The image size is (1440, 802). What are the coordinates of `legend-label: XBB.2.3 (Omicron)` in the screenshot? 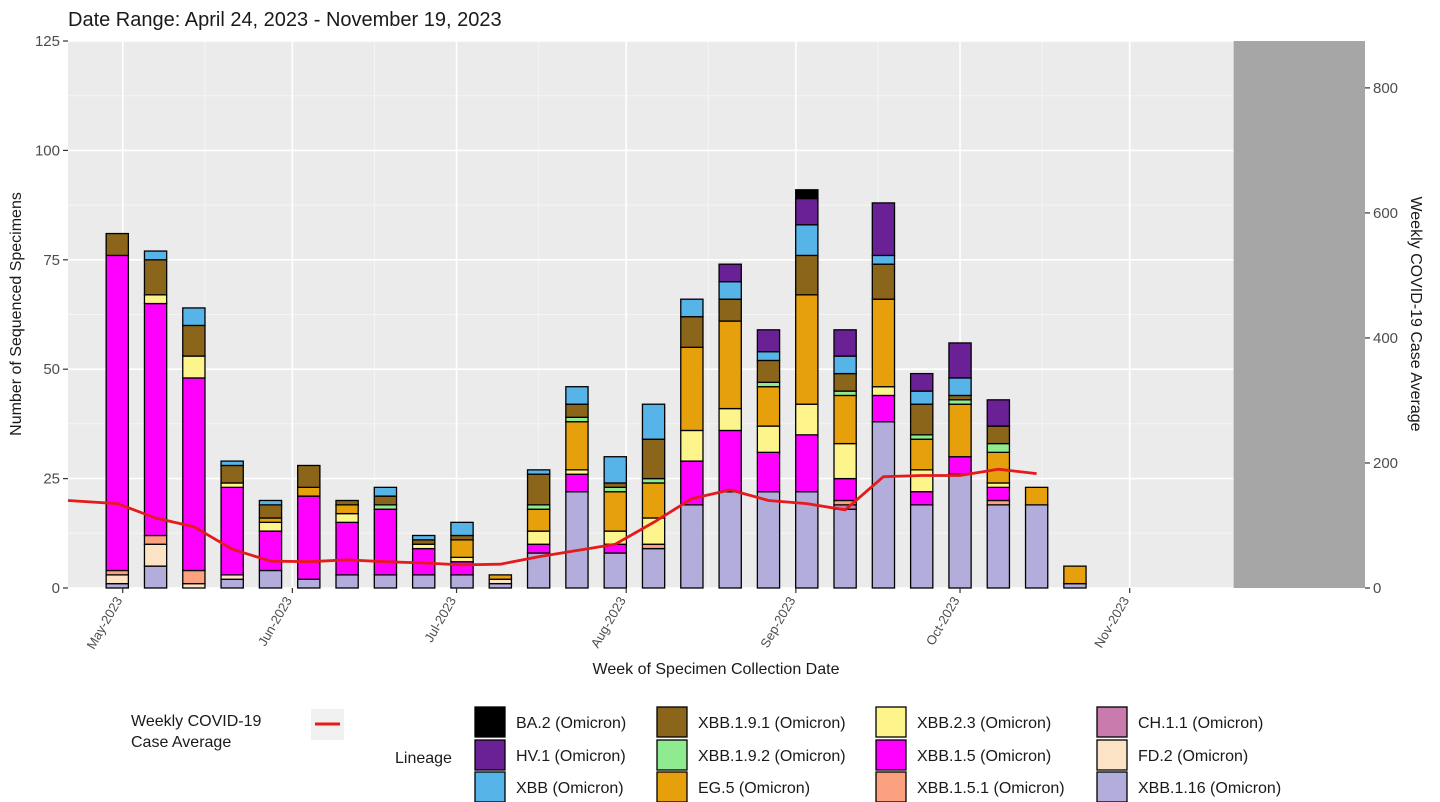 It's located at (984, 723).